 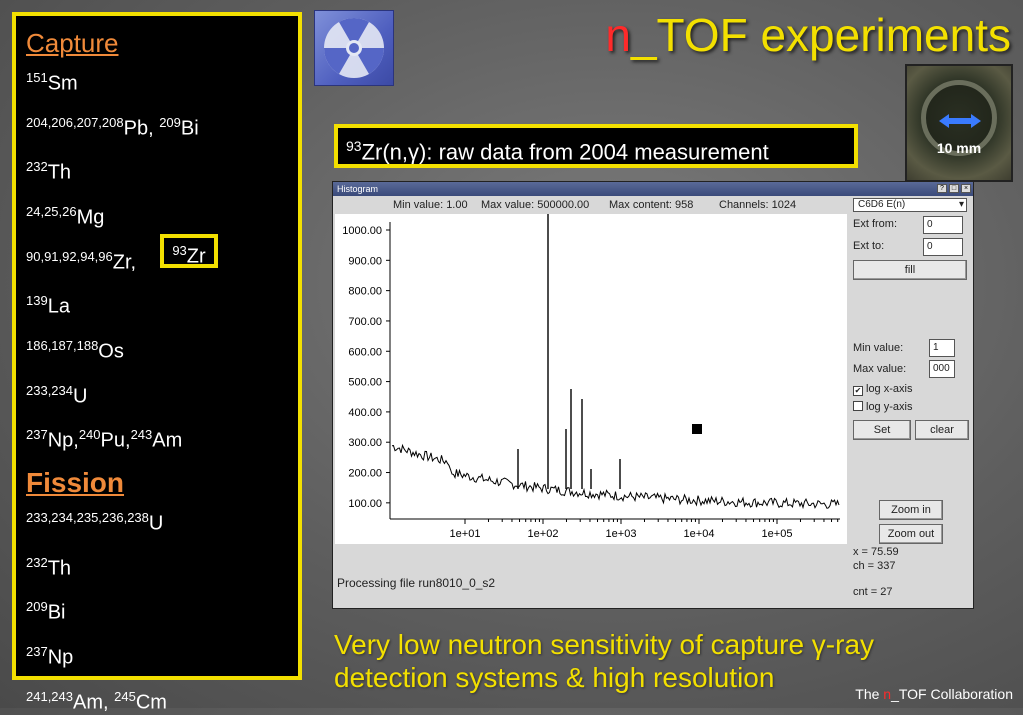 I want to click on capture-item-np-pu-am: 237Np,240Pu,243Am, so click(x=104, y=439).